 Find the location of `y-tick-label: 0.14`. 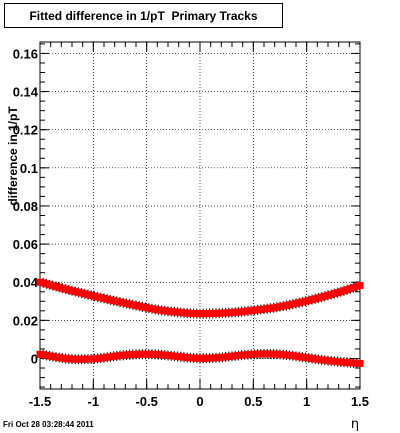

y-tick-label: 0.14 is located at coordinates (26, 92).